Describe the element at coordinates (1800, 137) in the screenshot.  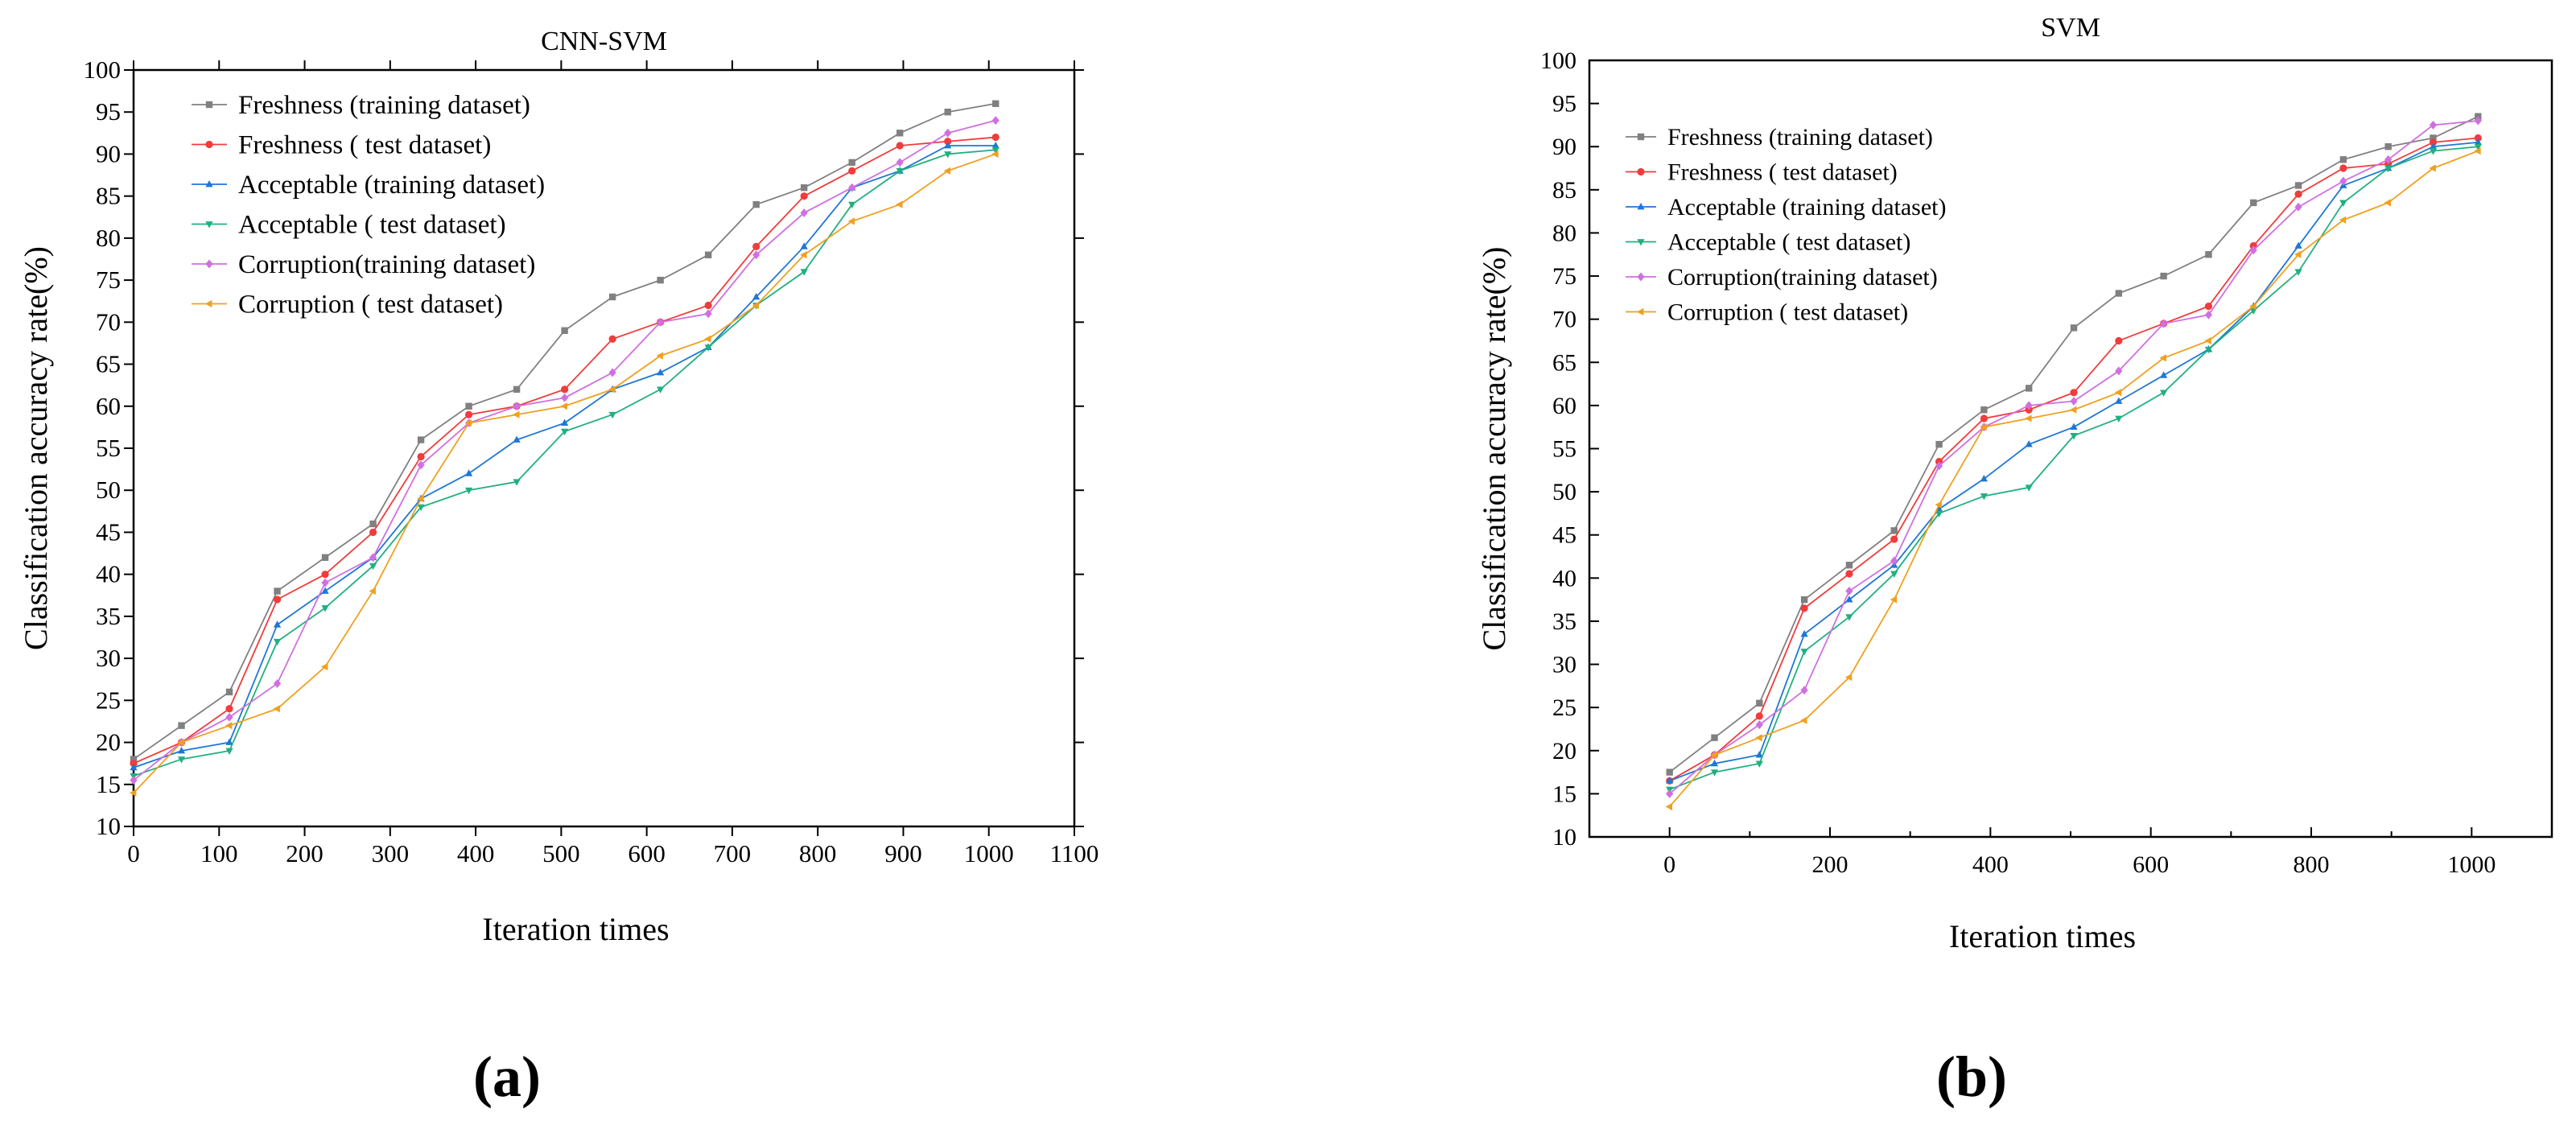
I see `chart2-legend-entry: Freshness (training dataset)` at that location.